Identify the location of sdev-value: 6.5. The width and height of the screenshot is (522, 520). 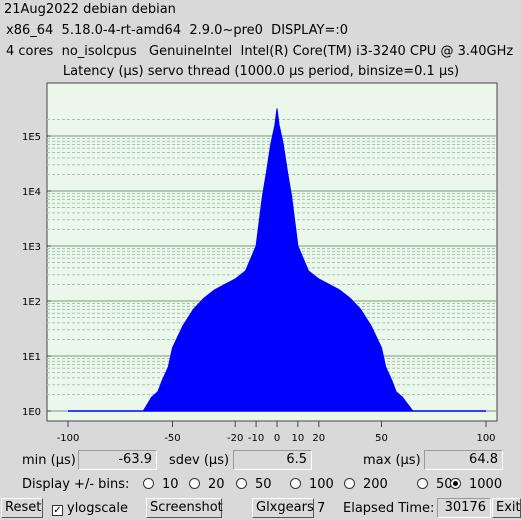
(272, 460).